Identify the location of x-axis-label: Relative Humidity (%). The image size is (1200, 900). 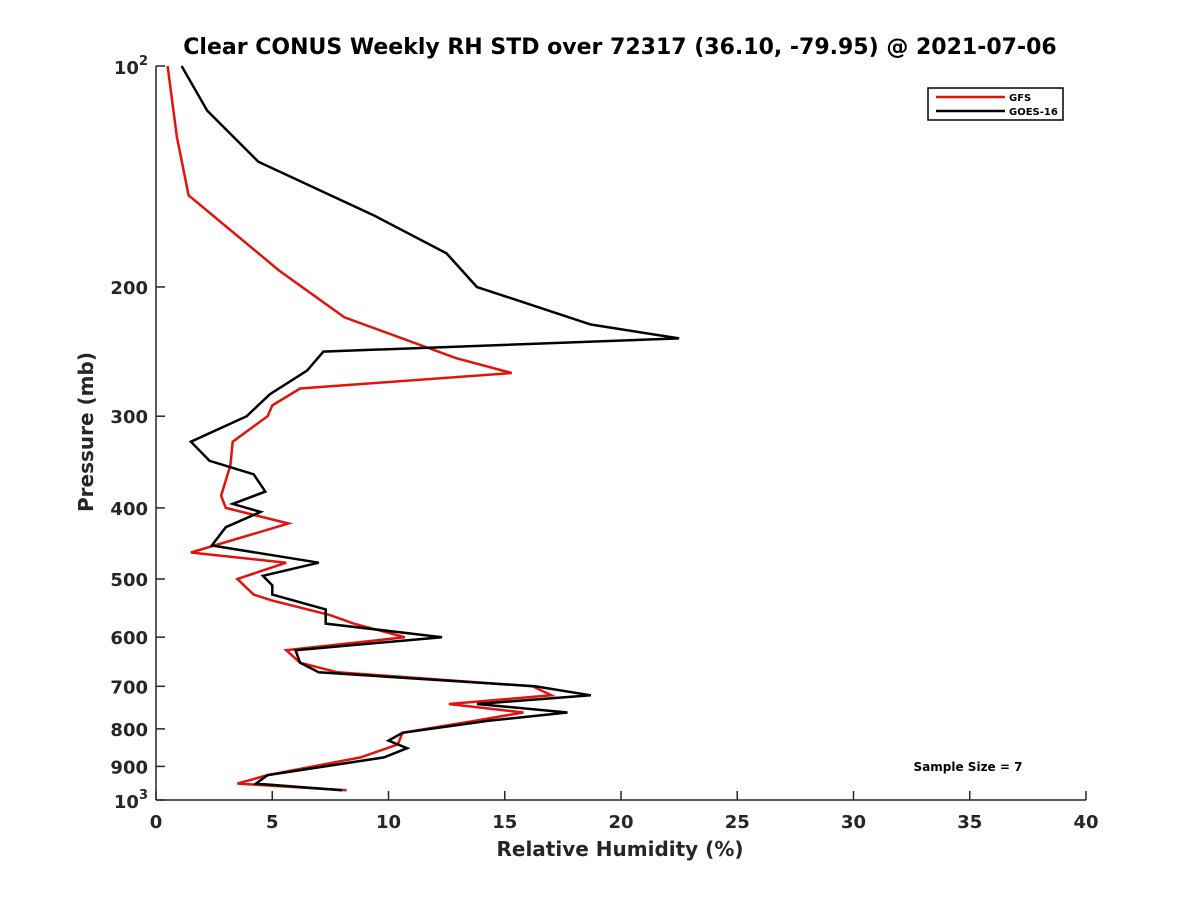
(619, 849).